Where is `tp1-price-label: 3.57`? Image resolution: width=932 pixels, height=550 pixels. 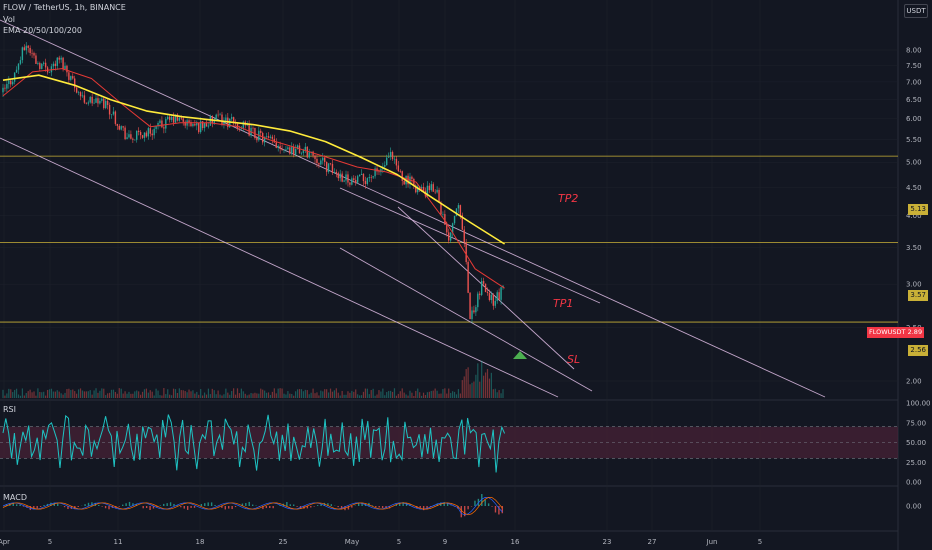
tp1-price-label: 3.57 is located at coordinates (918, 295).